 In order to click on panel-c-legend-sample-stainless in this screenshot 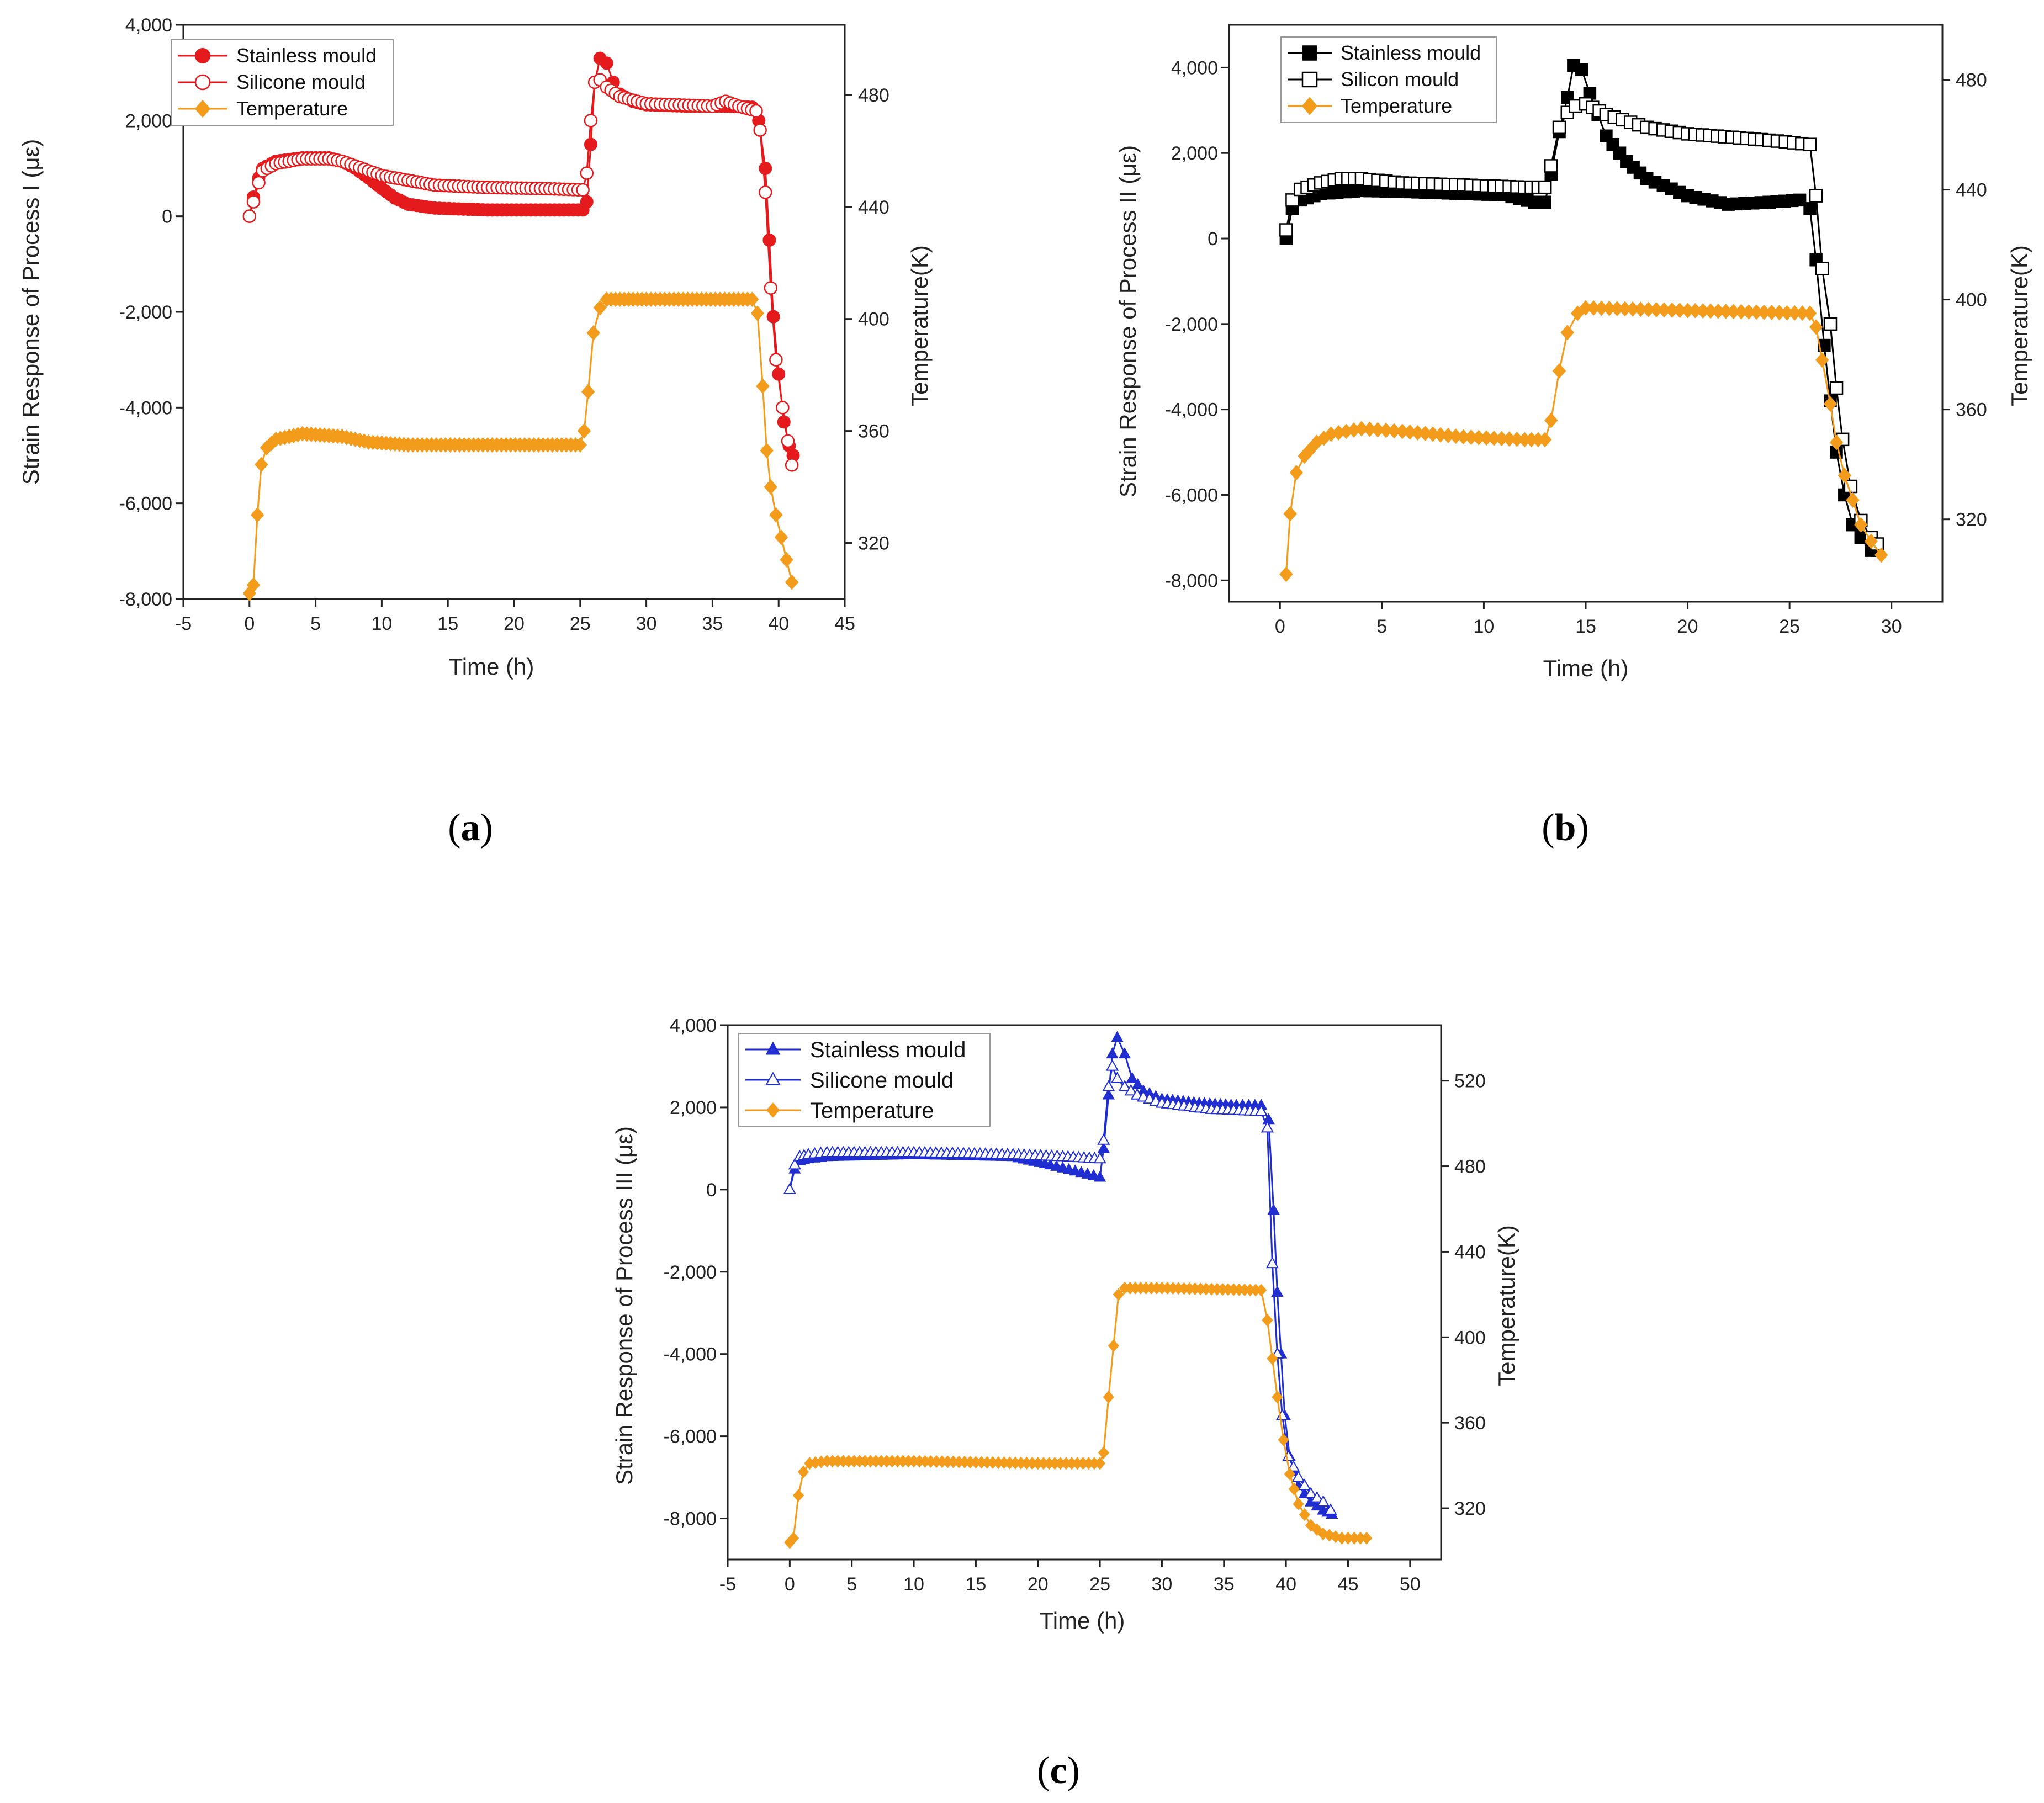, I will do `click(773, 1048)`.